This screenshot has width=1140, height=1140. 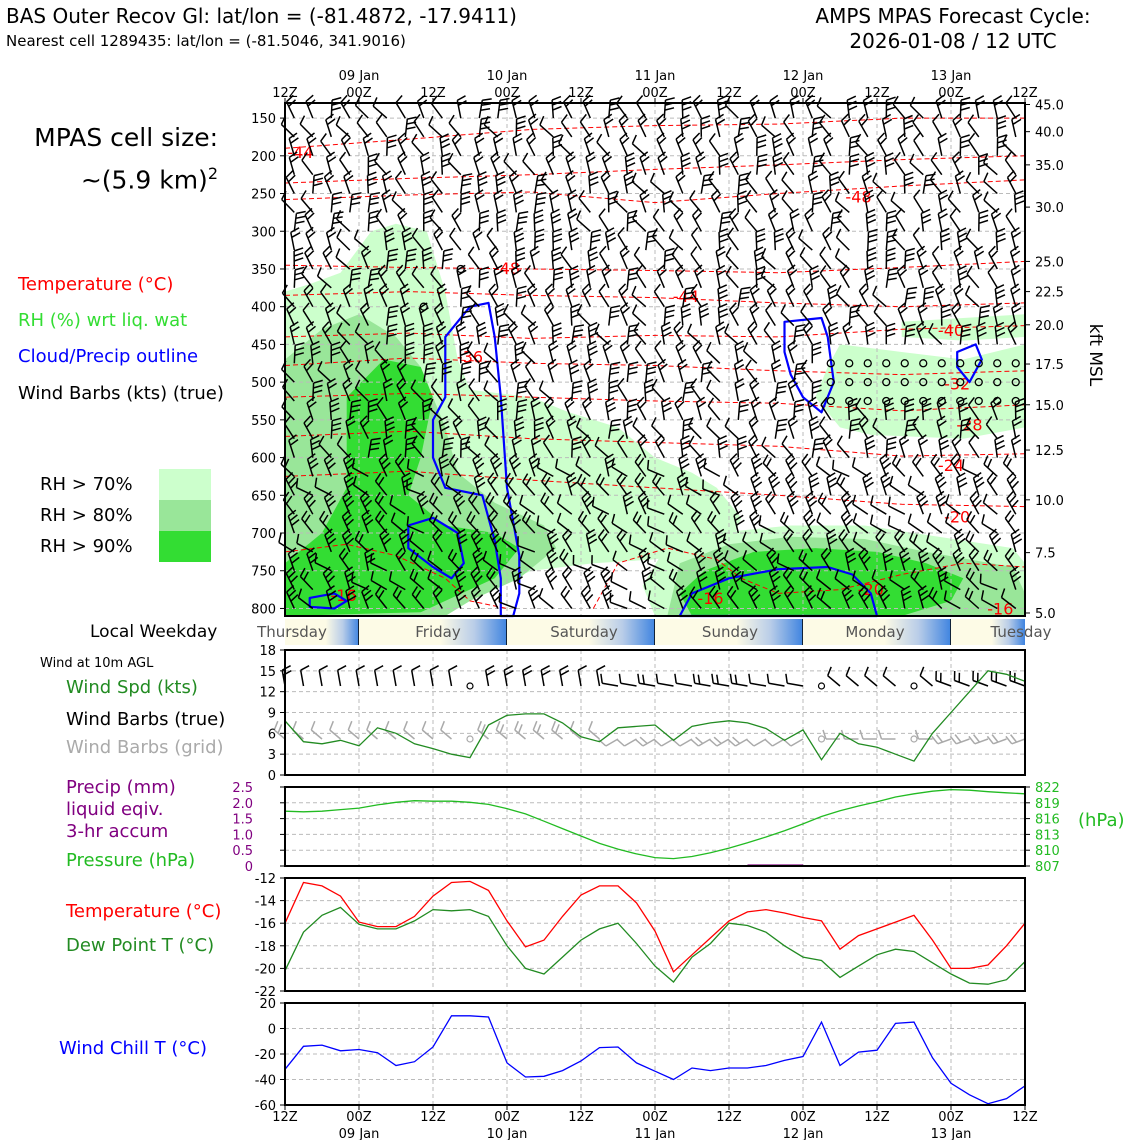 What do you see at coordinates (378, 676) in the screenshot?
I see `wind-barb-10m-true` at bounding box center [378, 676].